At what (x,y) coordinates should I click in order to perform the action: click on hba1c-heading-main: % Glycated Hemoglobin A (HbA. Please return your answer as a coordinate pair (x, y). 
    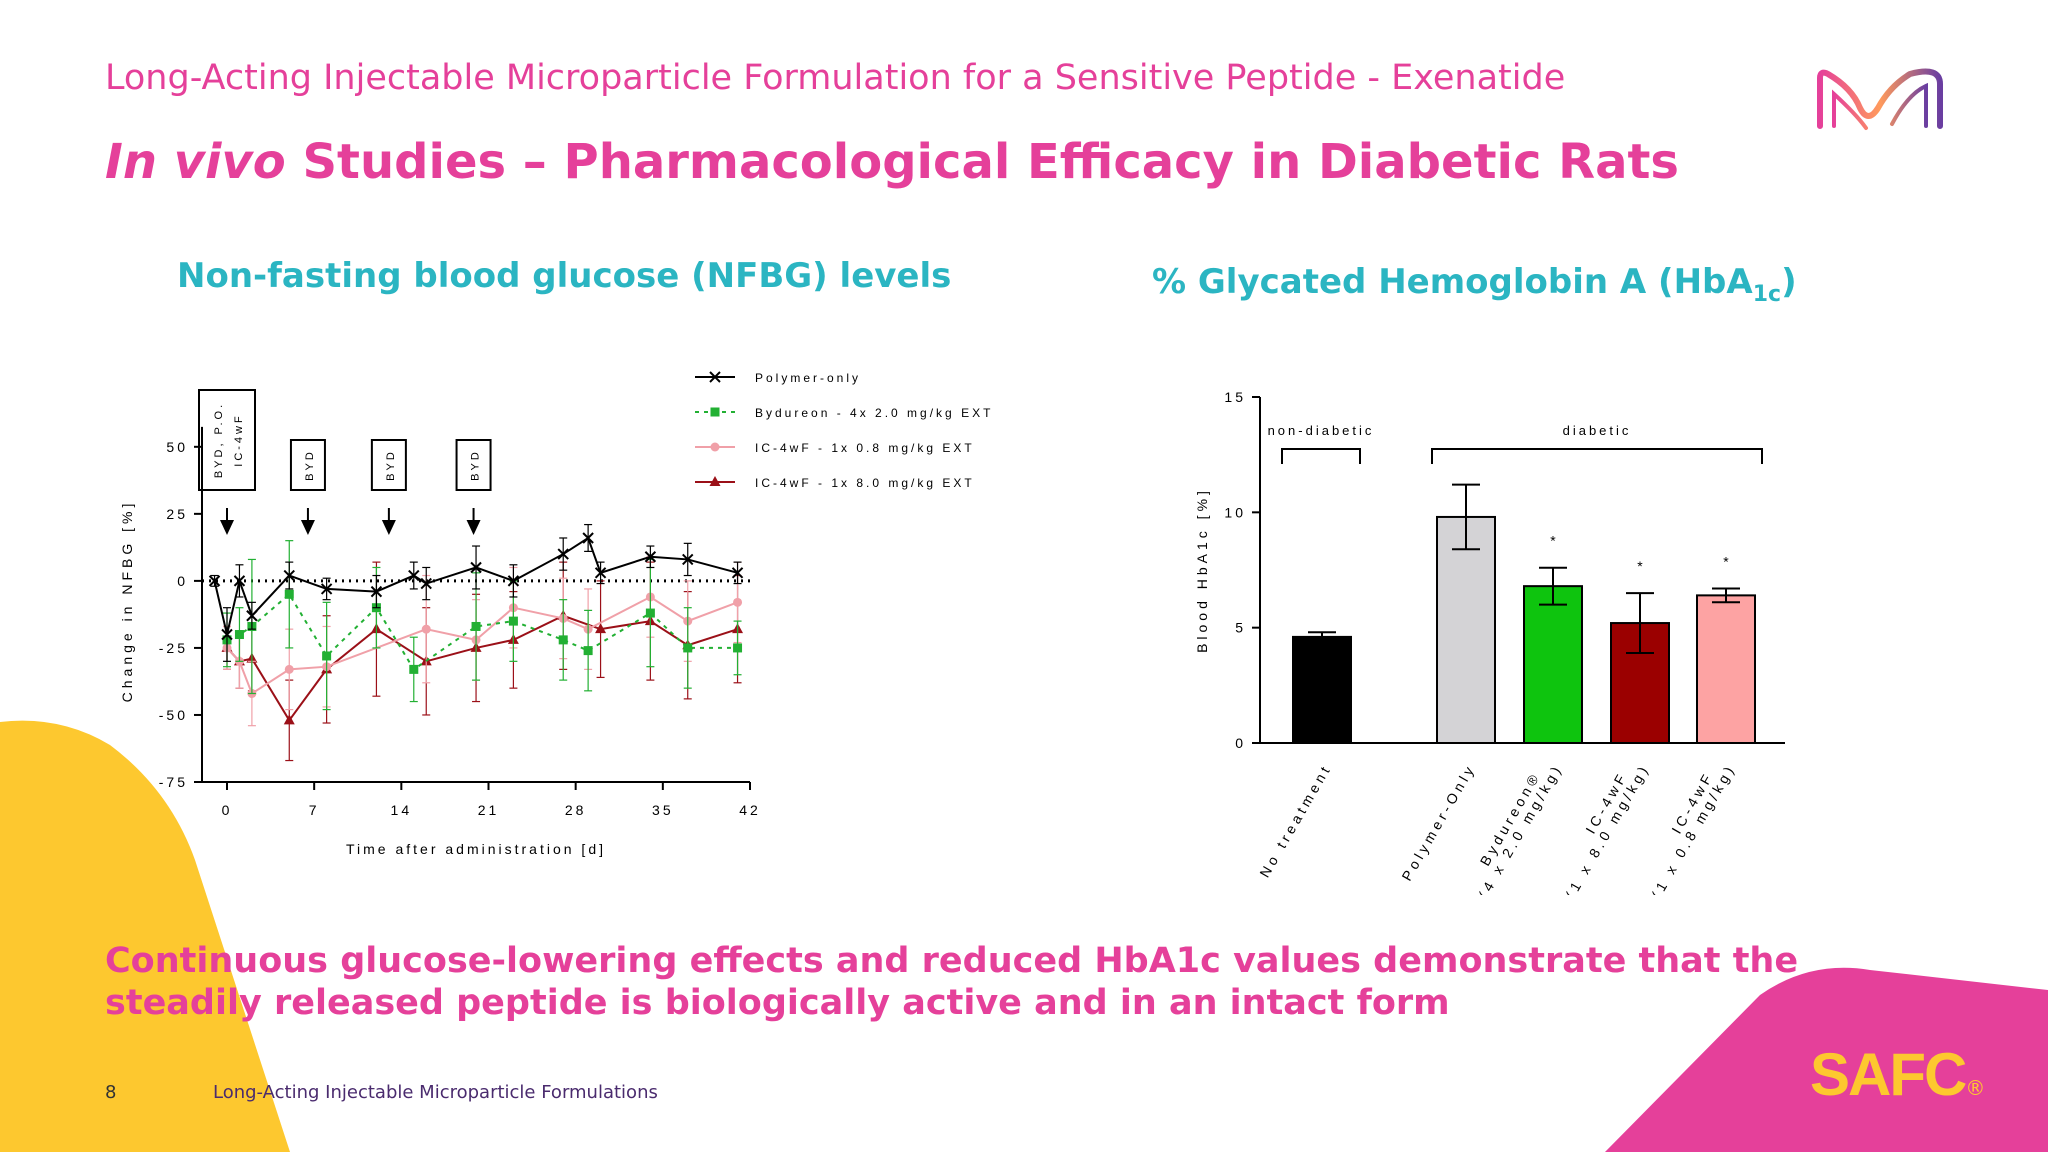
    Looking at the image, I should click on (1452, 282).